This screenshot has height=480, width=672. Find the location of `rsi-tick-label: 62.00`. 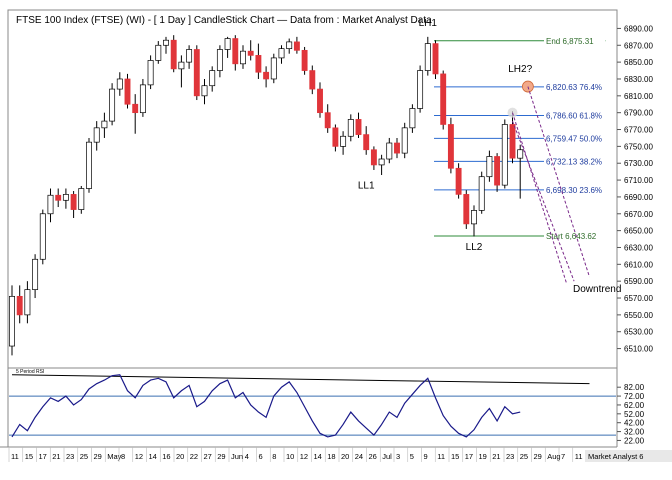

rsi-tick-label: 62.00 is located at coordinates (634, 405).